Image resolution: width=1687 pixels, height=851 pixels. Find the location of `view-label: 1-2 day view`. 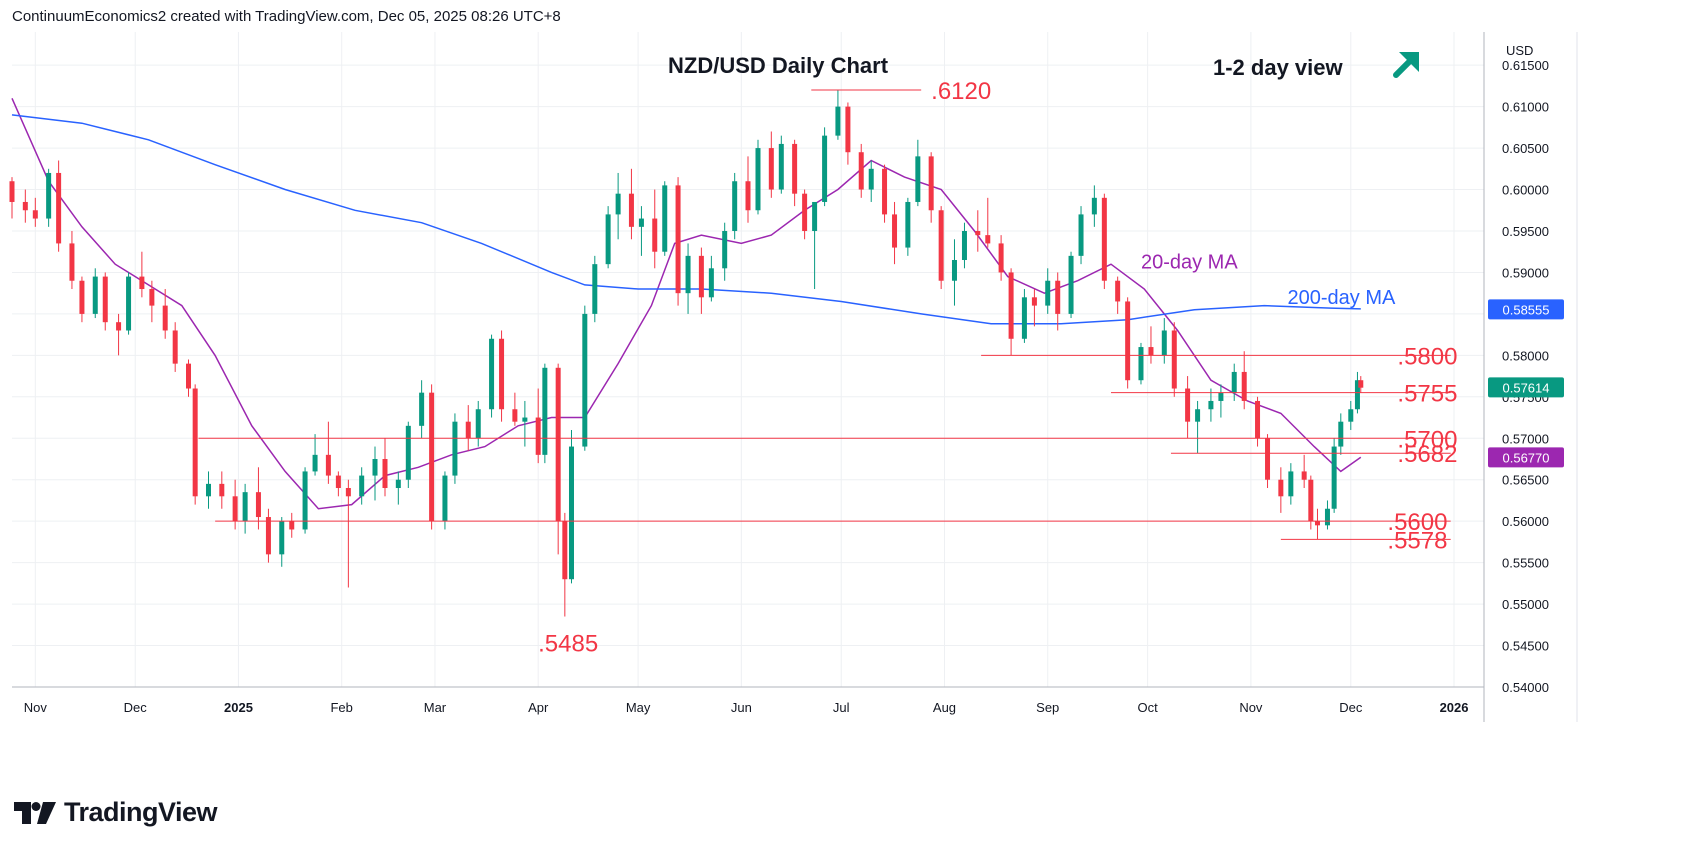

view-label: 1-2 day view is located at coordinates (1278, 67).